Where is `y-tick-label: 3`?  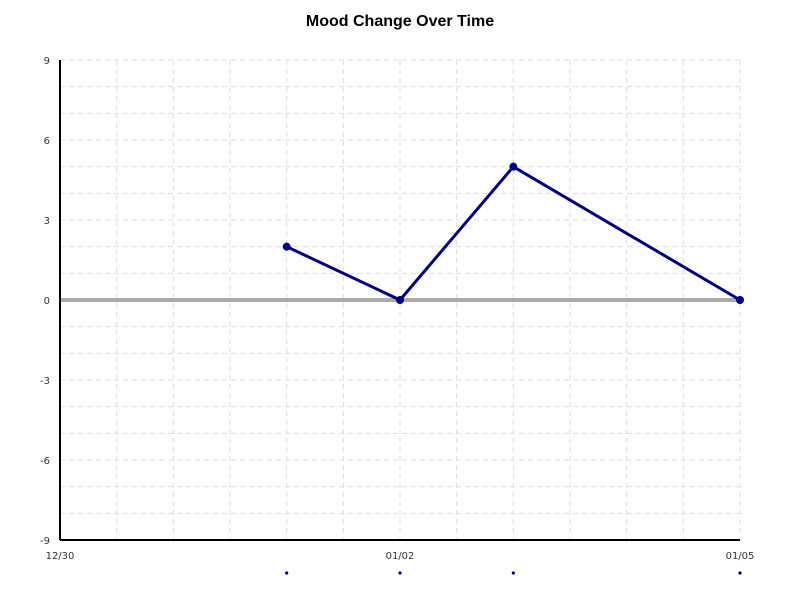 y-tick-label: 3 is located at coordinates (47, 221).